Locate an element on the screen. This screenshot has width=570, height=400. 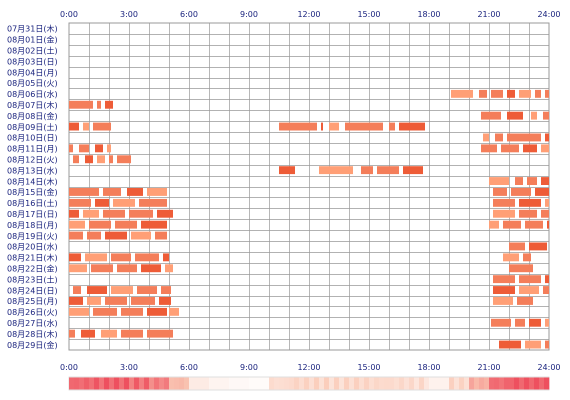
day-label: 08月19日(火) is located at coordinates (32, 236).